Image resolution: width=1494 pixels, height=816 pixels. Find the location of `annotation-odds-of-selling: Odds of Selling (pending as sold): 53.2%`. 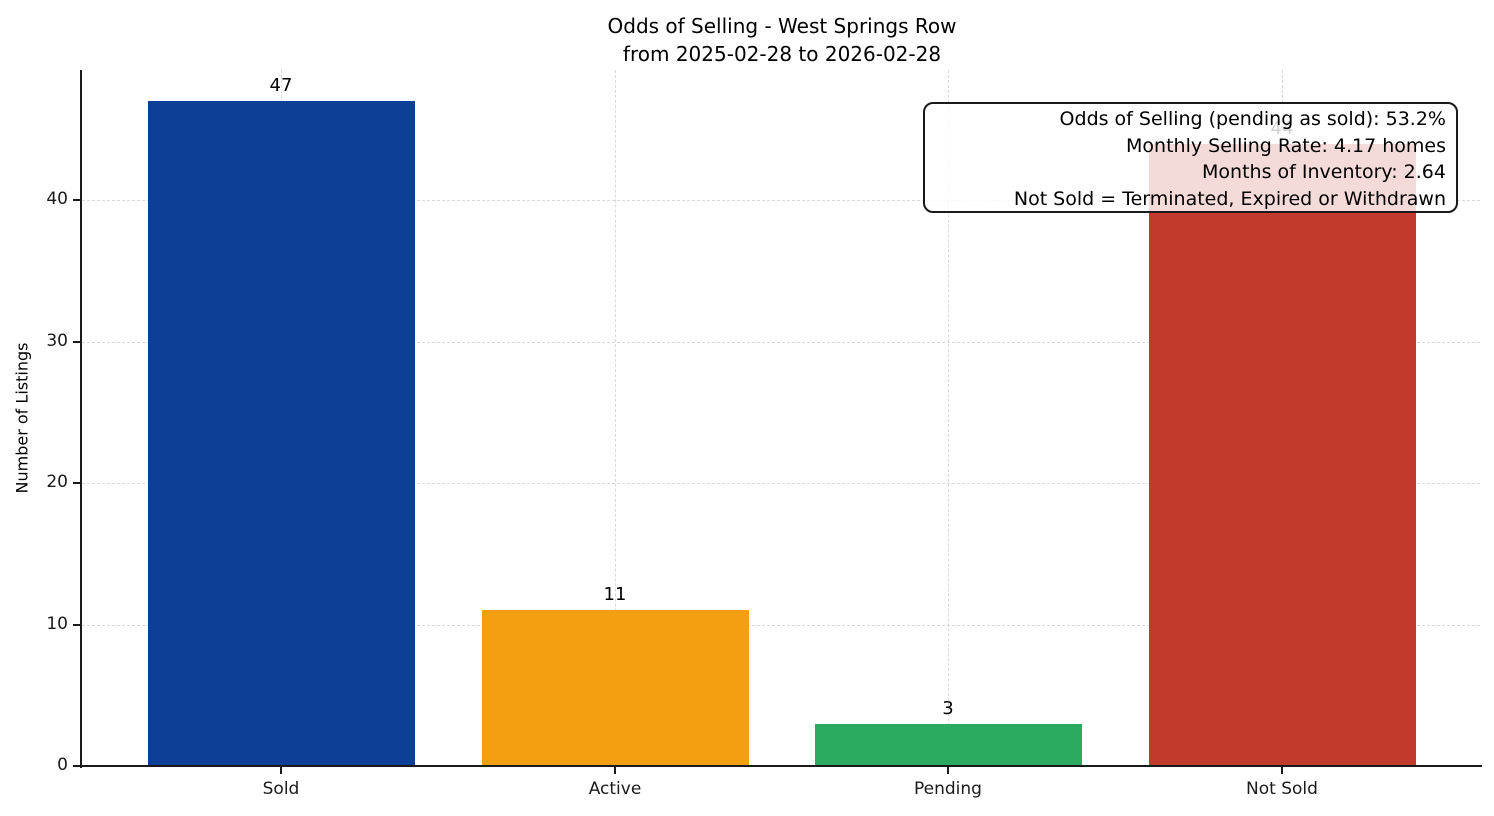

annotation-odds-of-selling: Odds of Selling (pending as sold): 53.2% is located at coordinates (1252, 119).